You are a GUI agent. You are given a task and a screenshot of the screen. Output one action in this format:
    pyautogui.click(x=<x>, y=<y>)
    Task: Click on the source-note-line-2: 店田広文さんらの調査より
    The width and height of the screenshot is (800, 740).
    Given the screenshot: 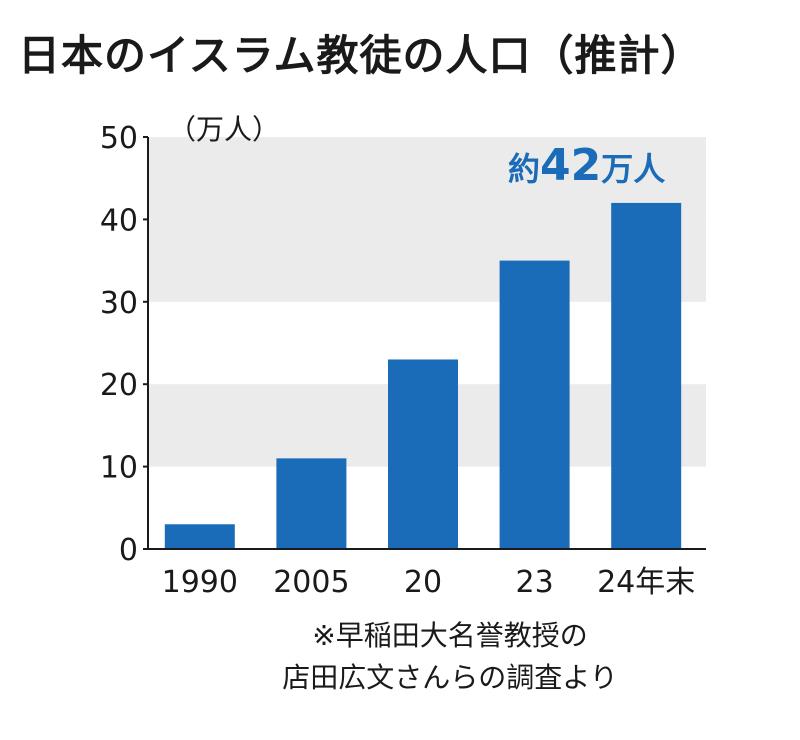 What is the action you would take?
    pyautogui.click(x=450, y=677)
    